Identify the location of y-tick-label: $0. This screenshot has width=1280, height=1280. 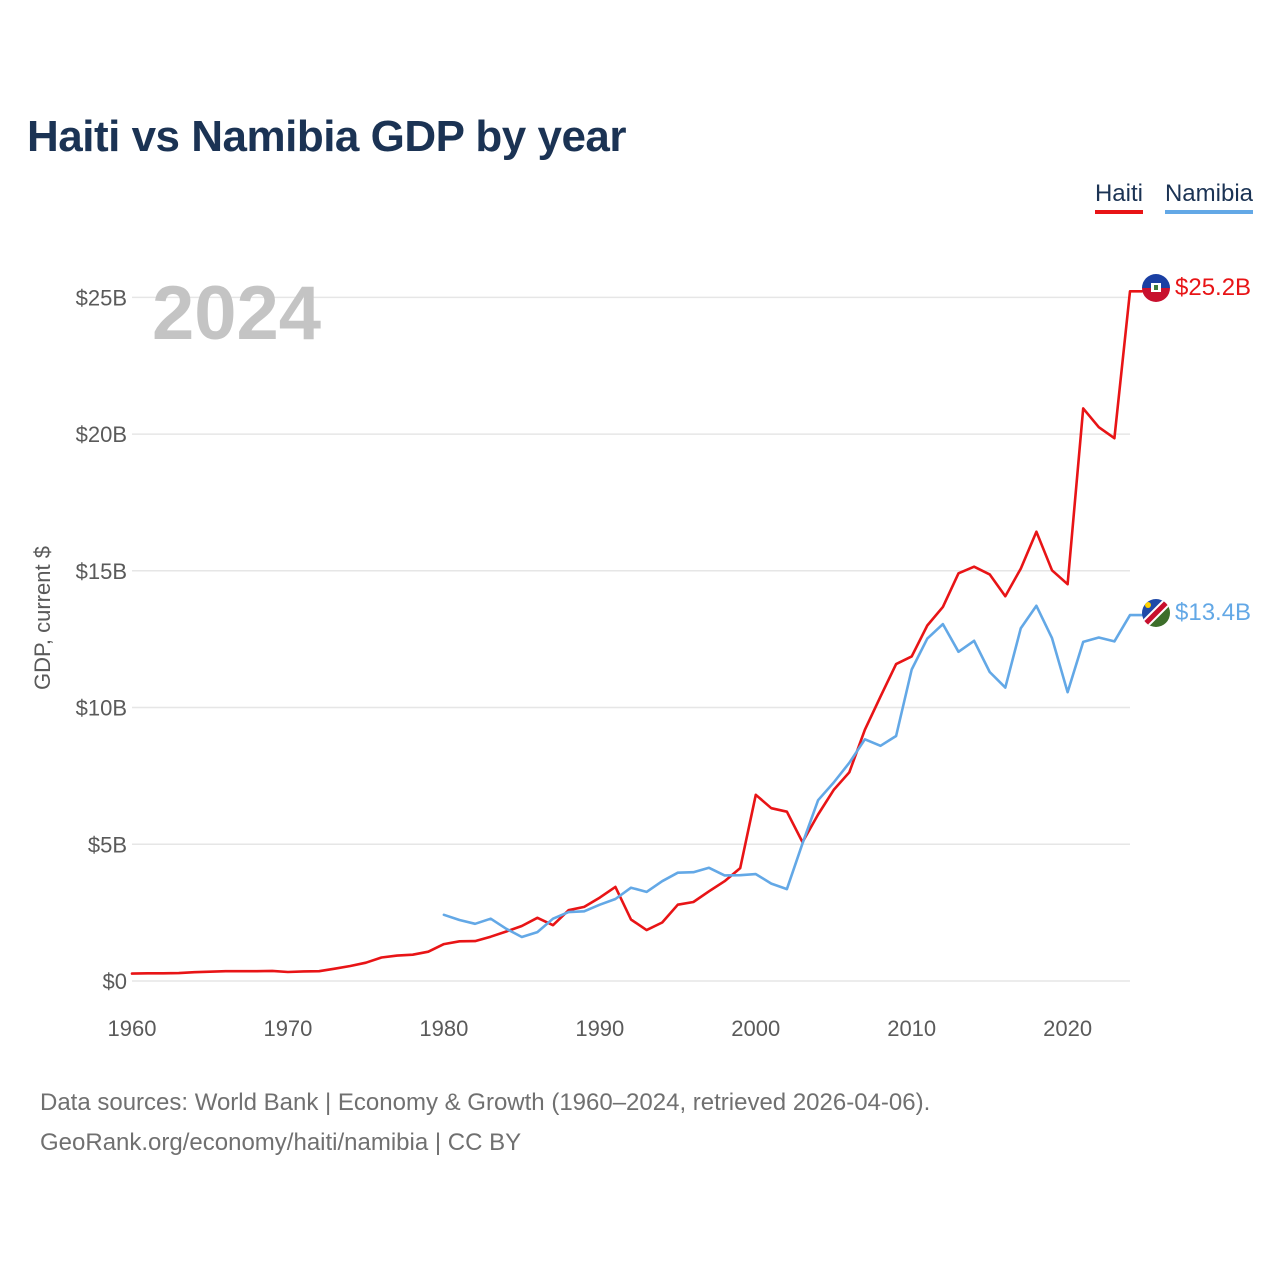
(115, 981).